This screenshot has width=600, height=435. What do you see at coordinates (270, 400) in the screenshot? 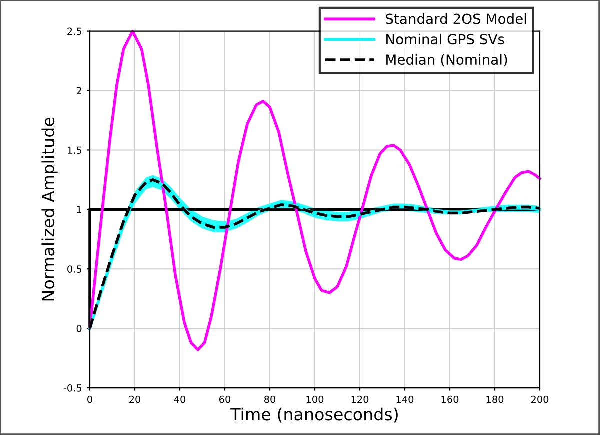
I see `x-tick-label: 80` at bounding box center [270, 400].